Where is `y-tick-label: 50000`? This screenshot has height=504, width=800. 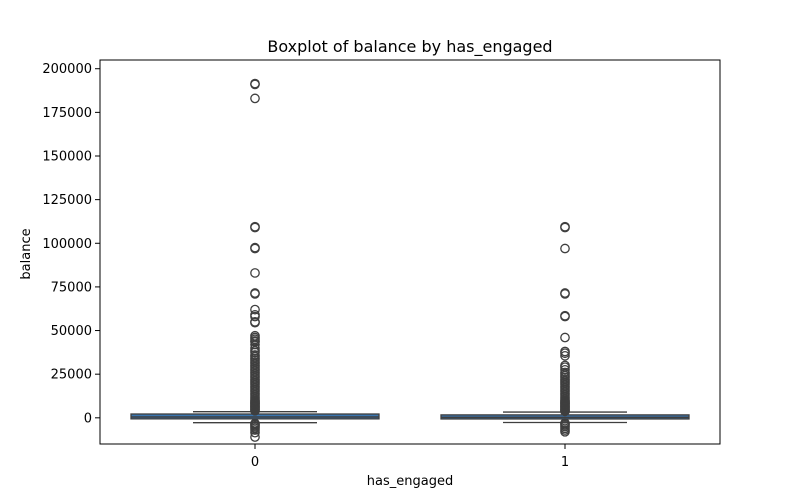 y-tick-label: 50000 is located at coordinates (71, 331).